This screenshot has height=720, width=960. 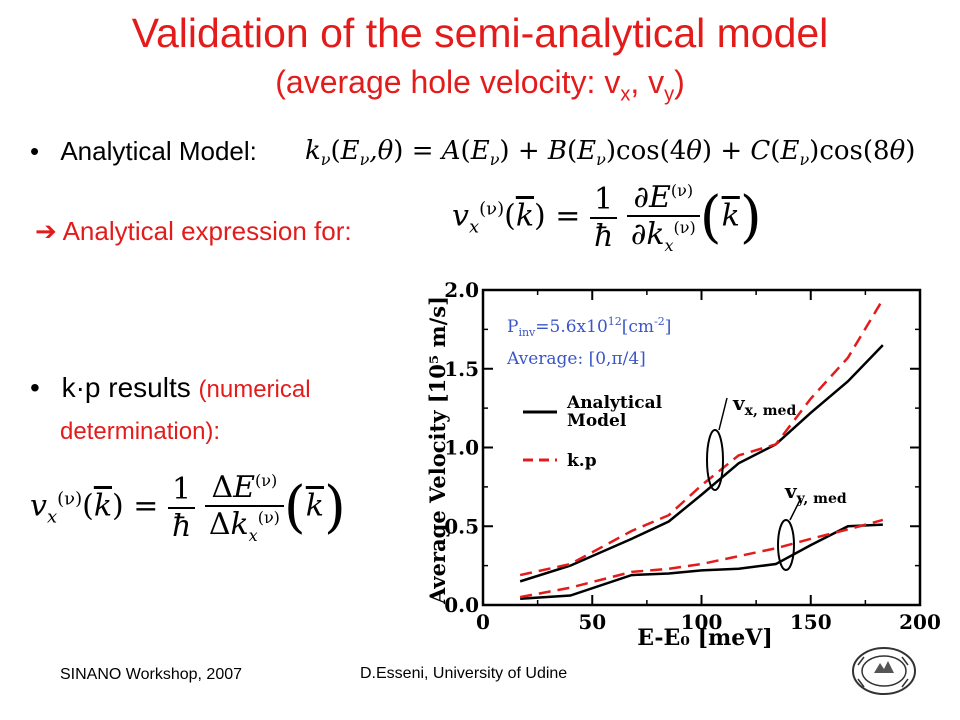 What do you see at coordinates (884, 671) in the screenshot?
I see `university-seal-logo` at bounding box center [884, 671].